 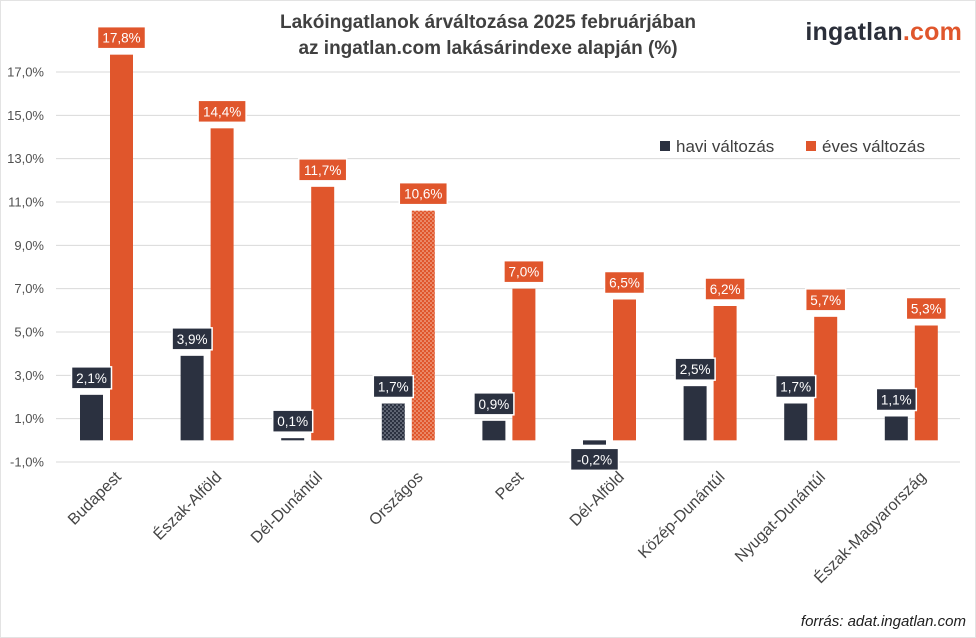 What do you see at coordinates (287, 508) in the screenshot?
I see `category-label: Dél-Dunántúl` at bounding box center [287, 508].